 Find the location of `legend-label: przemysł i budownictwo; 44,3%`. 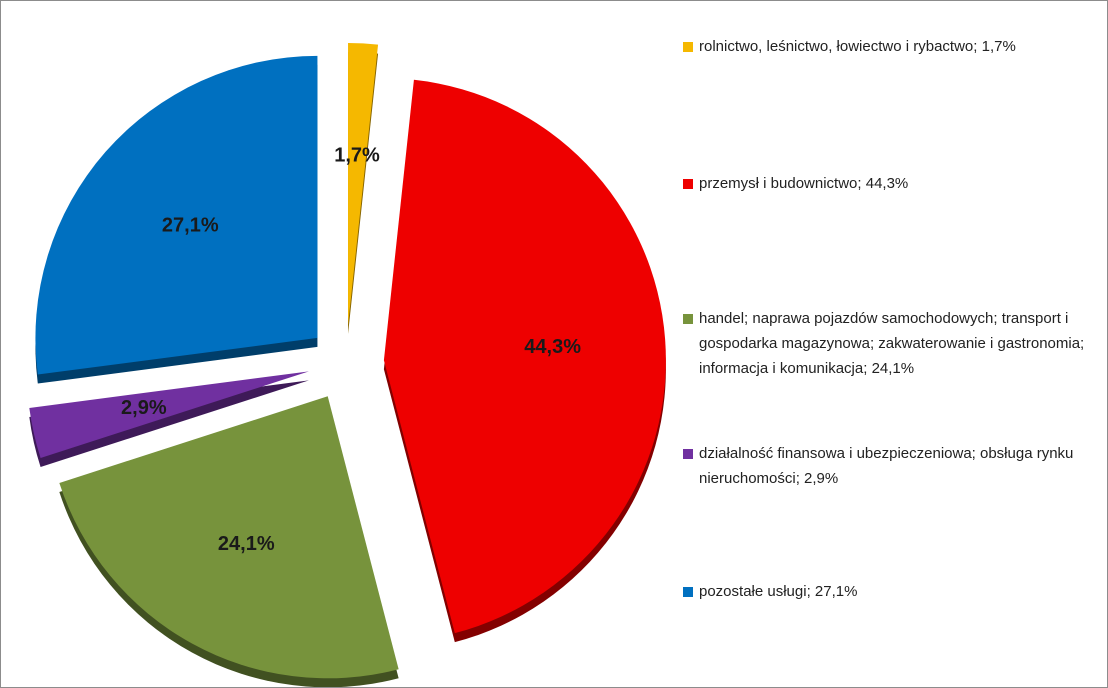

legend-label: przemysł i budownictwo; 44,3% is located at coordinates (804, 183).